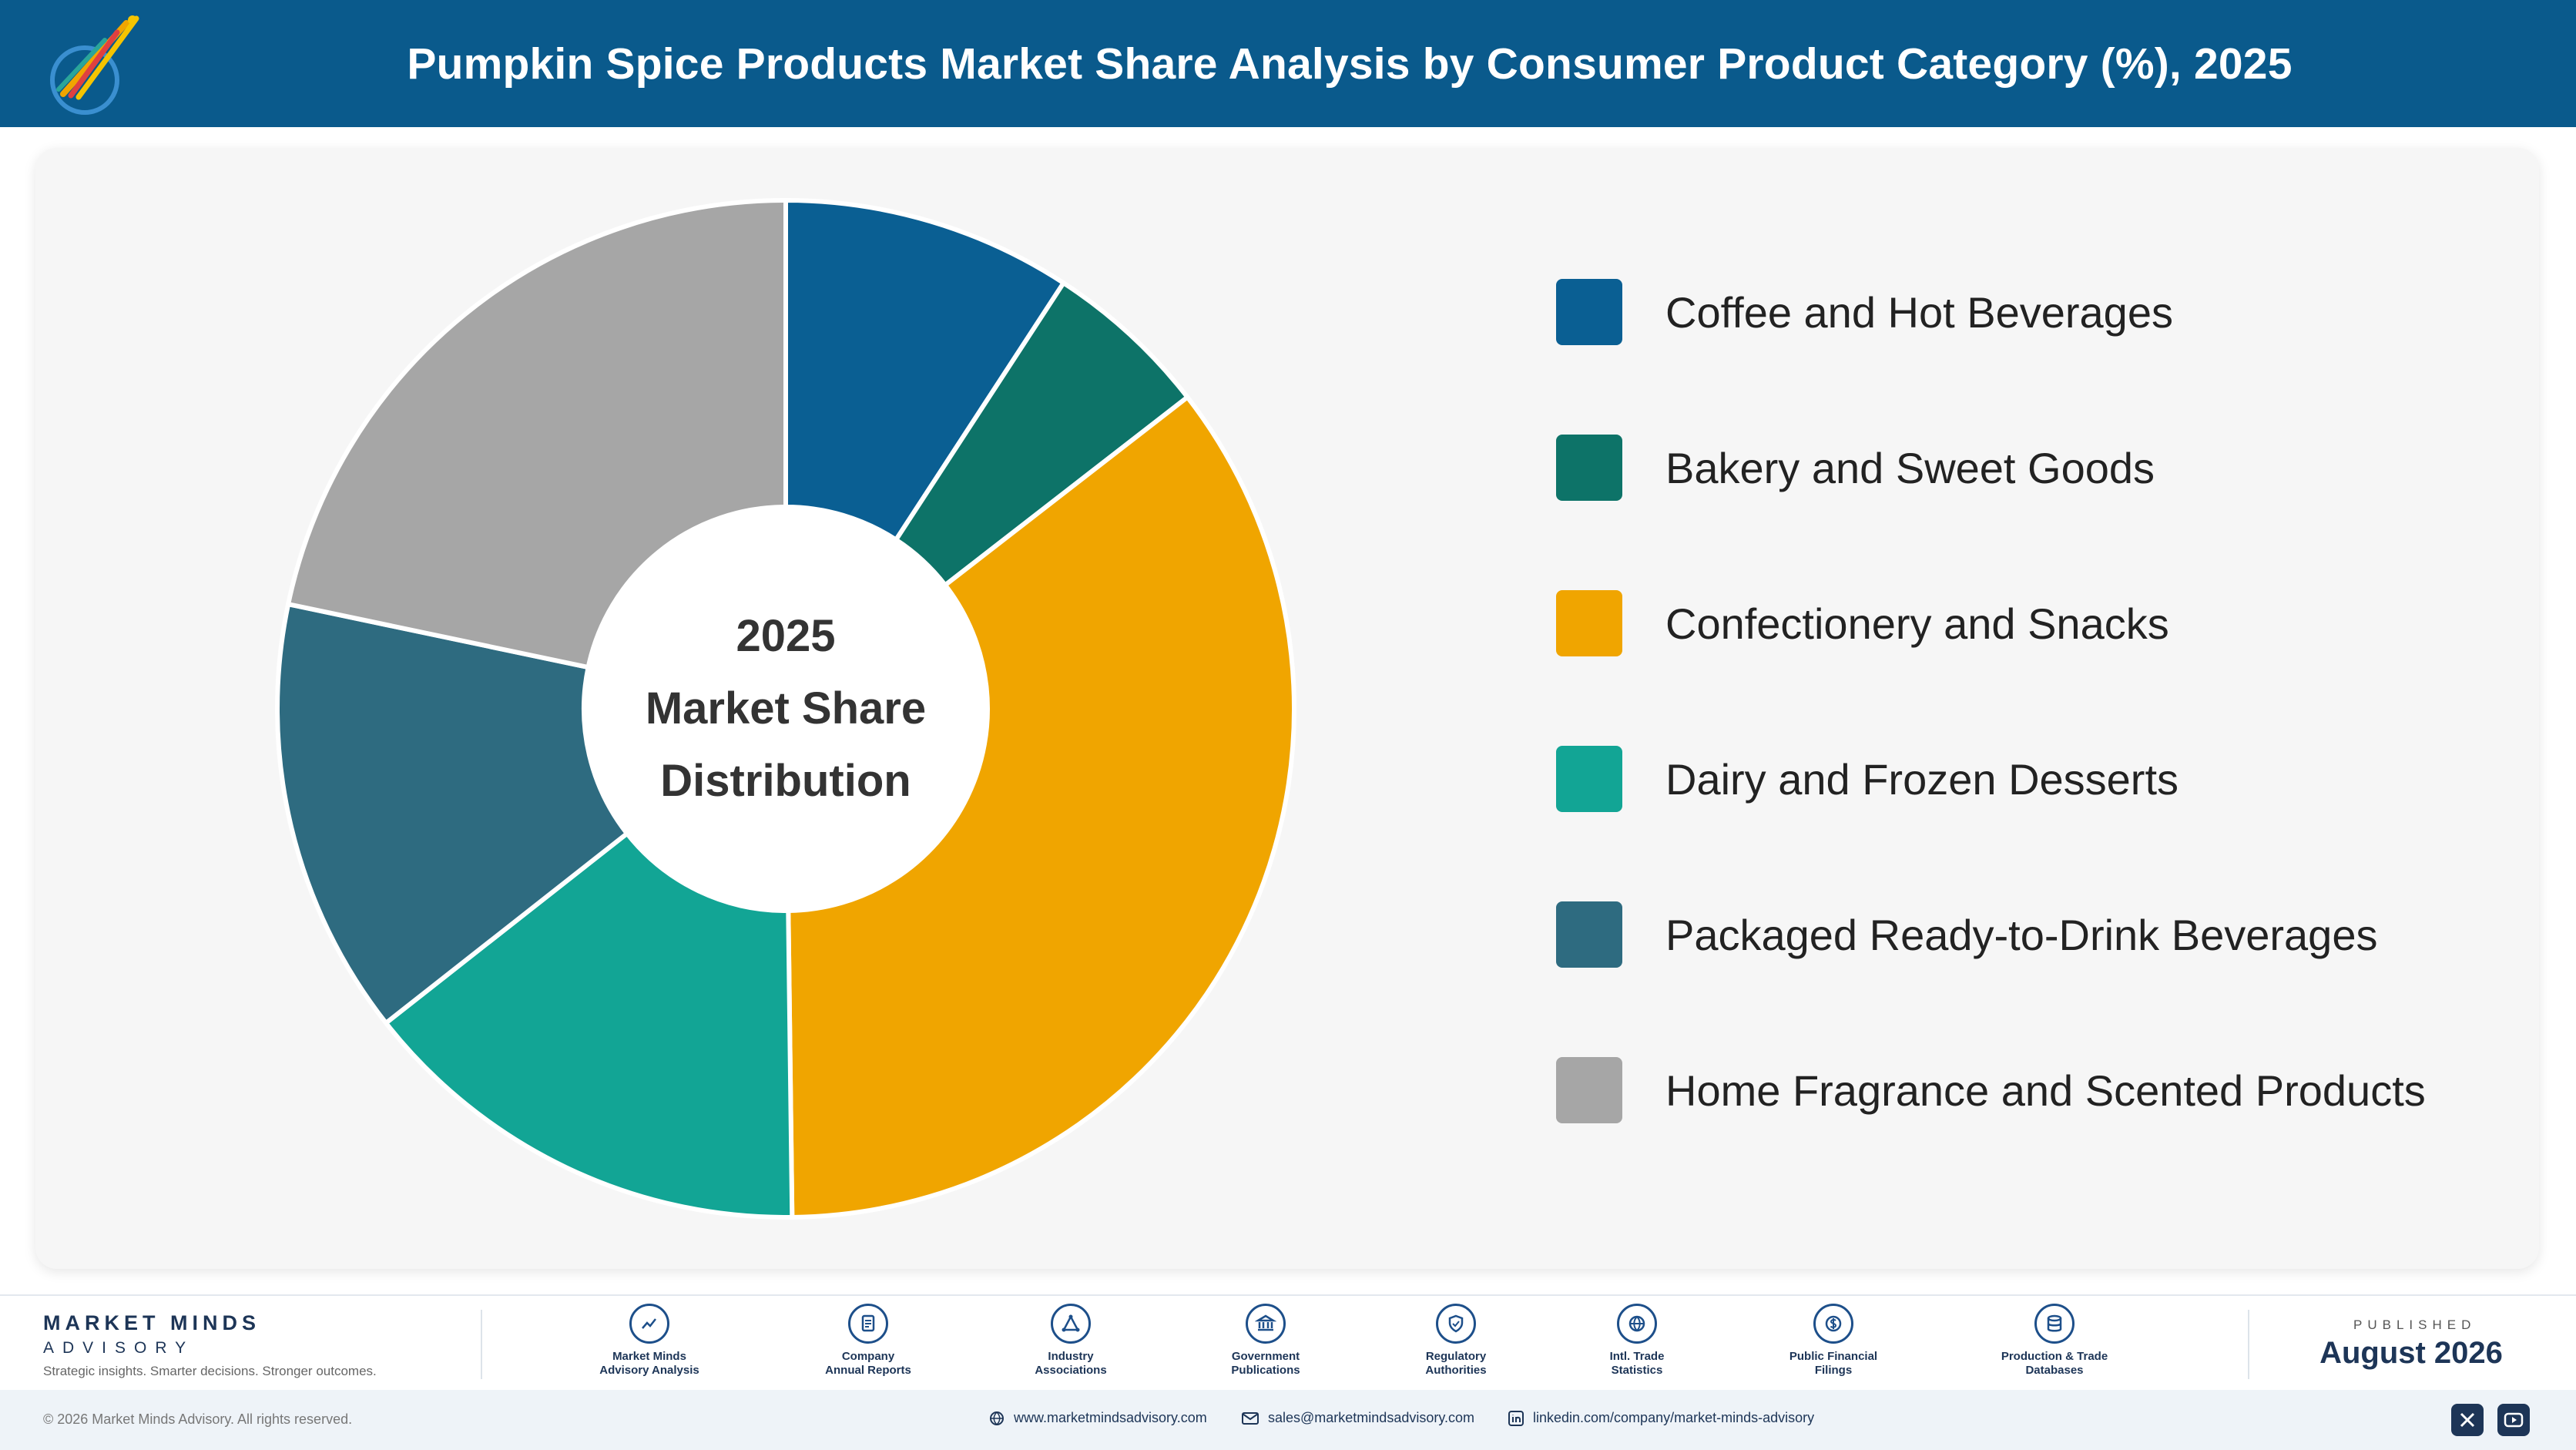  What do you see at coordinates (1456, 1356) in the screenshot?
I see `source-label-line1: Regulatory` at bounding box center [1456, 1356].